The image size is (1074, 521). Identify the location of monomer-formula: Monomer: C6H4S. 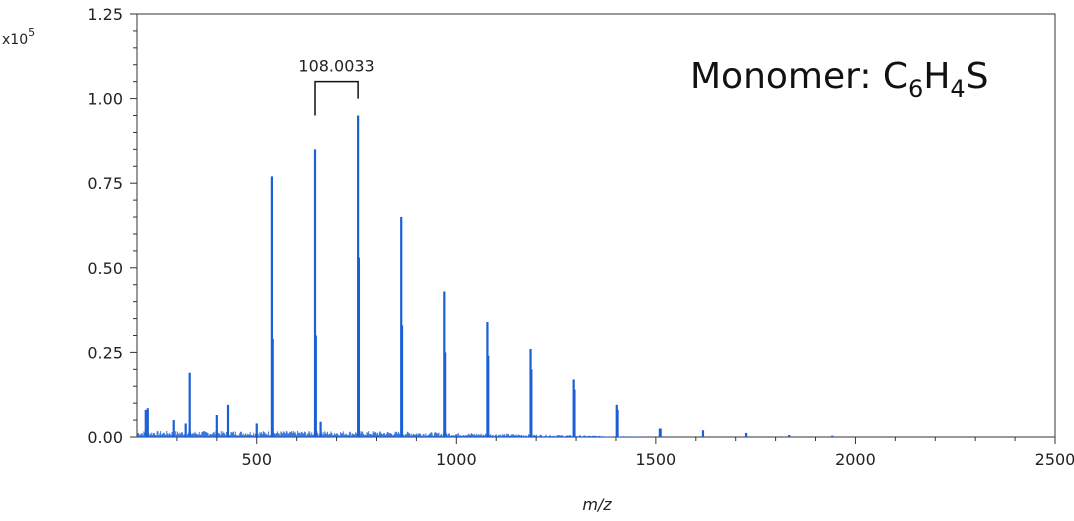
(839, 79).